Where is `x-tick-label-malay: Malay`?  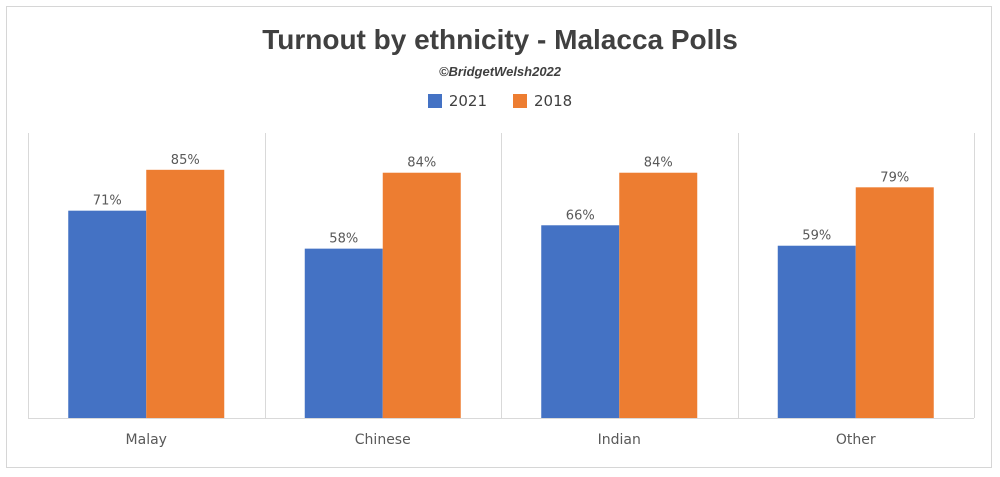 x-tick-label-malay: Malay is located at coordinates (146, 440).